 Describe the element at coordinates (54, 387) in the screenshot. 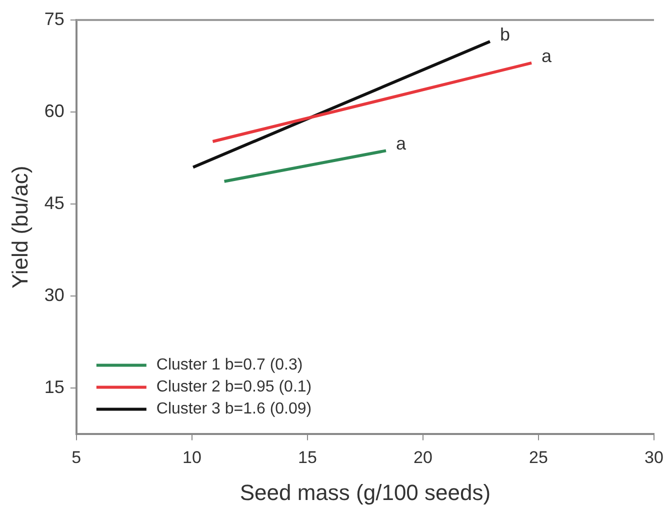

I see `y-tick-label: 15` at that location.